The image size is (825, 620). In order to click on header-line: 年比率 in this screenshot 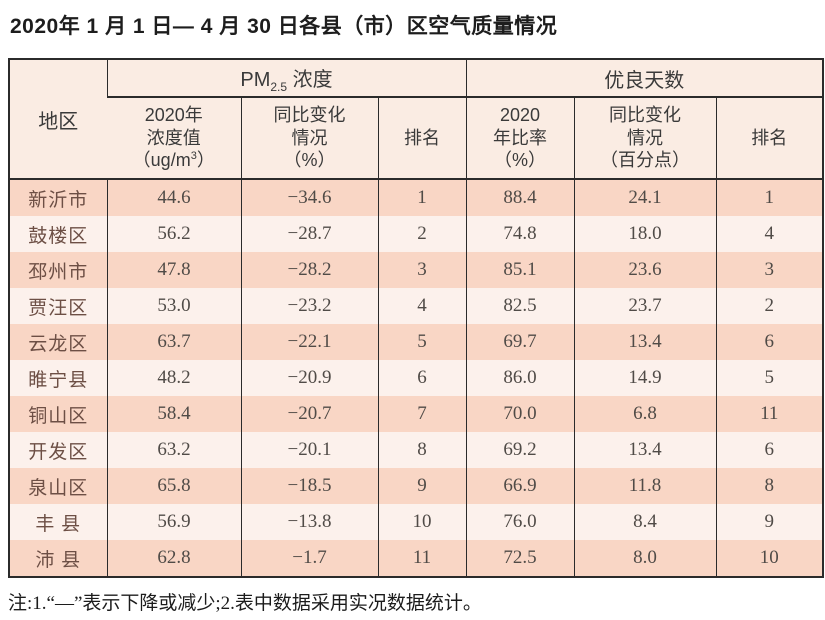, I will do `click(520, 137)`.